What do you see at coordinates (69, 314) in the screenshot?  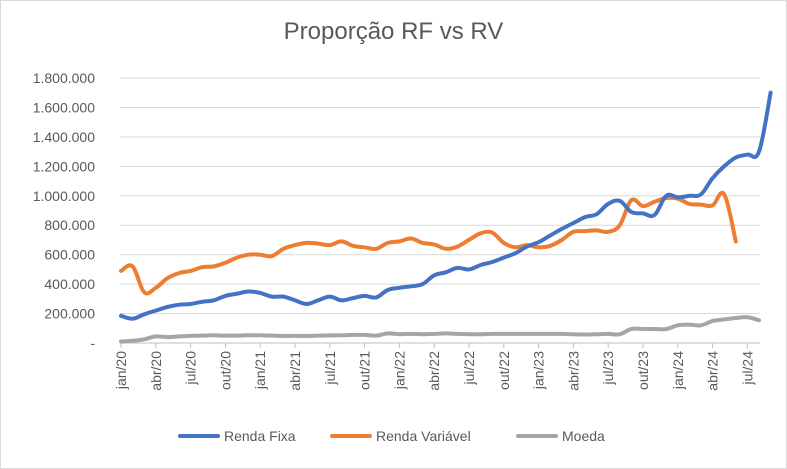 I see `y-tick-label: 200.000` at bounding box center [69, 314].